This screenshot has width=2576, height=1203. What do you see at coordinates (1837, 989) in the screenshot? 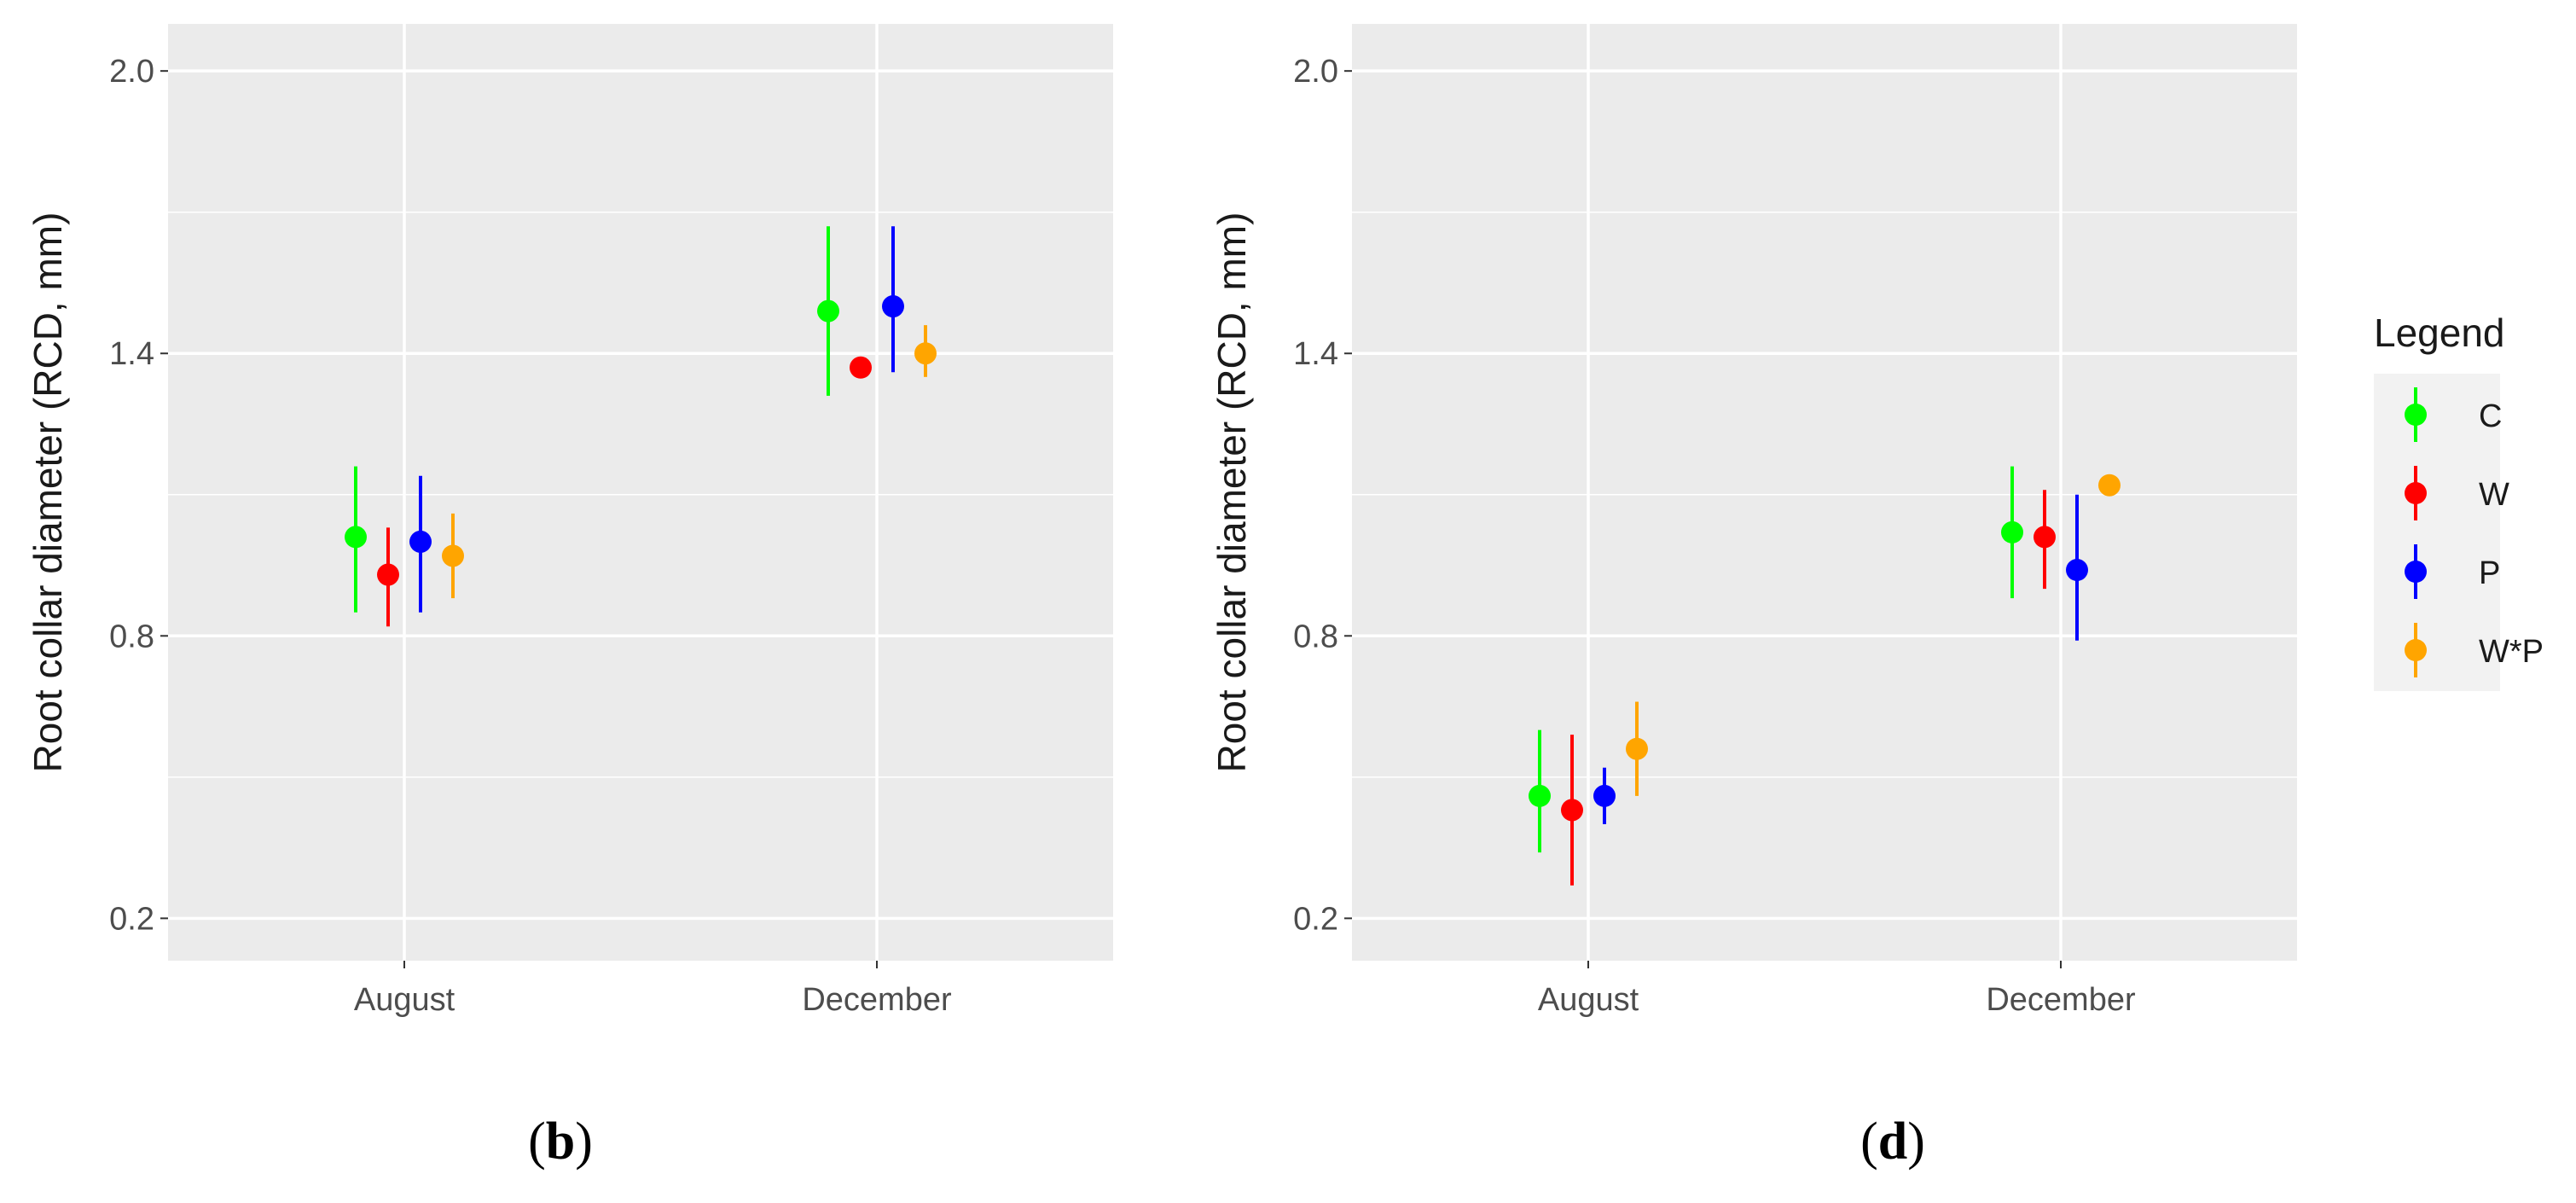
I see `panel-d-x-tick-labels: August December` at bounding box center [1837, 989].